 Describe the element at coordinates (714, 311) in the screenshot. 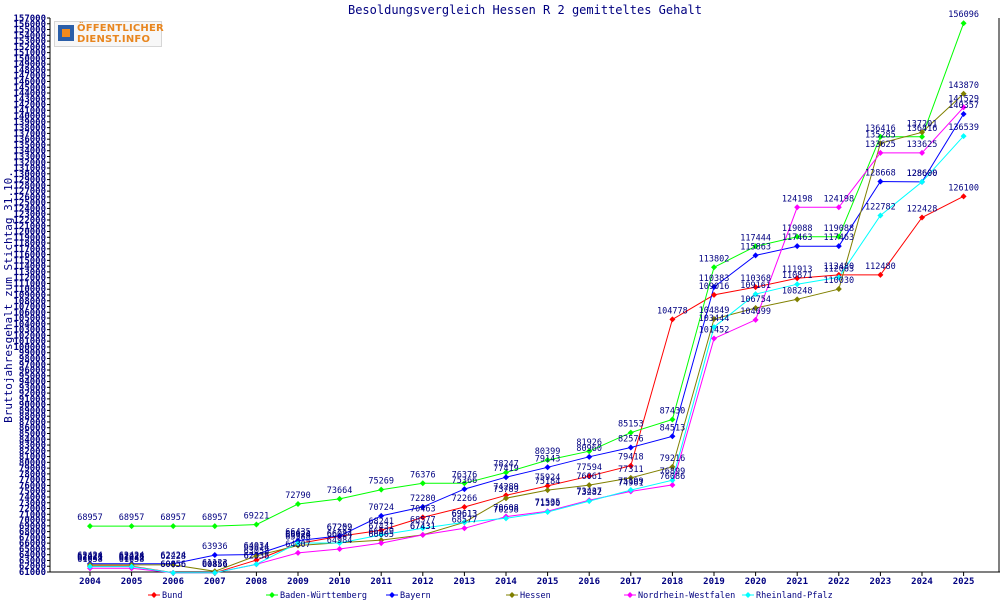

I see `data-label-hessen: 104849` at that location.